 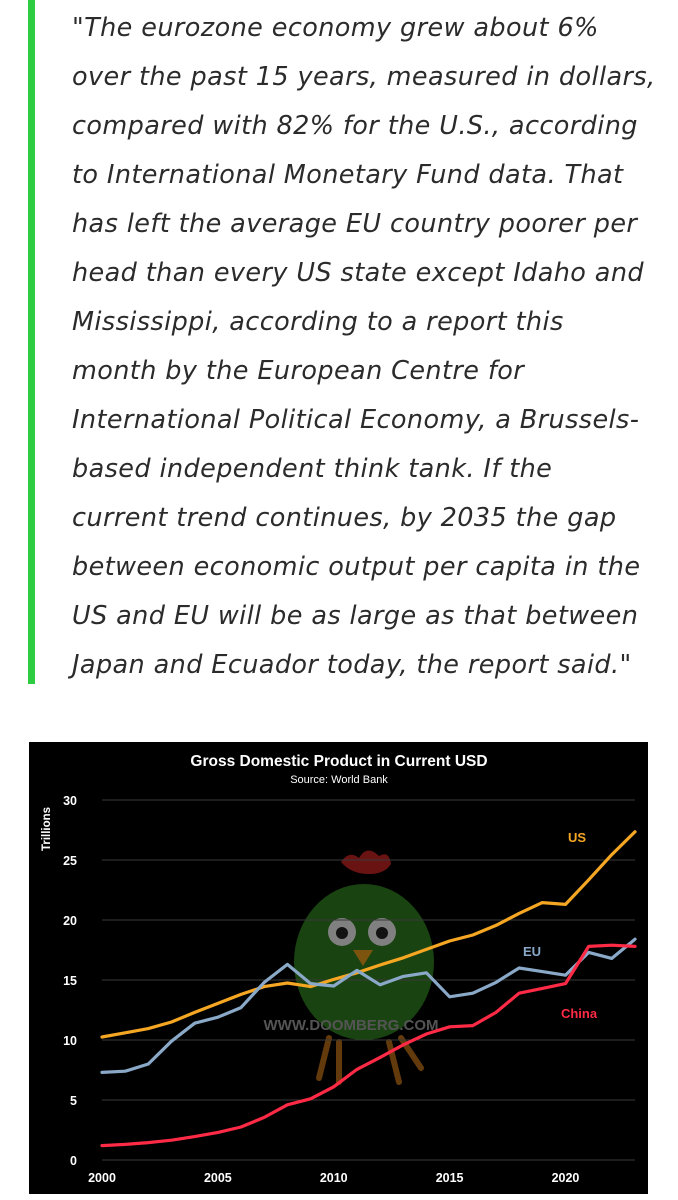 What do you see at coordinates (338, 761) in the screenshot?
I see `chart-title: Gross Domestic Product in Current USD` at bounding box center [338, 761].